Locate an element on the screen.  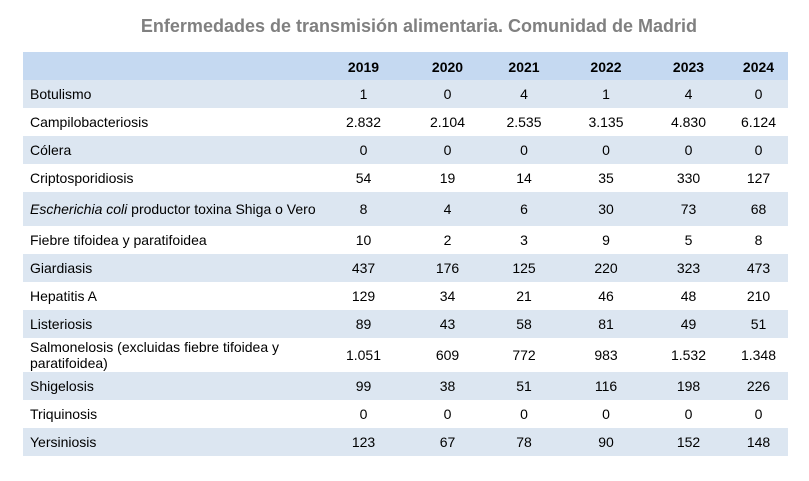
cell-value: 90 is located at coordinates (606, 442).